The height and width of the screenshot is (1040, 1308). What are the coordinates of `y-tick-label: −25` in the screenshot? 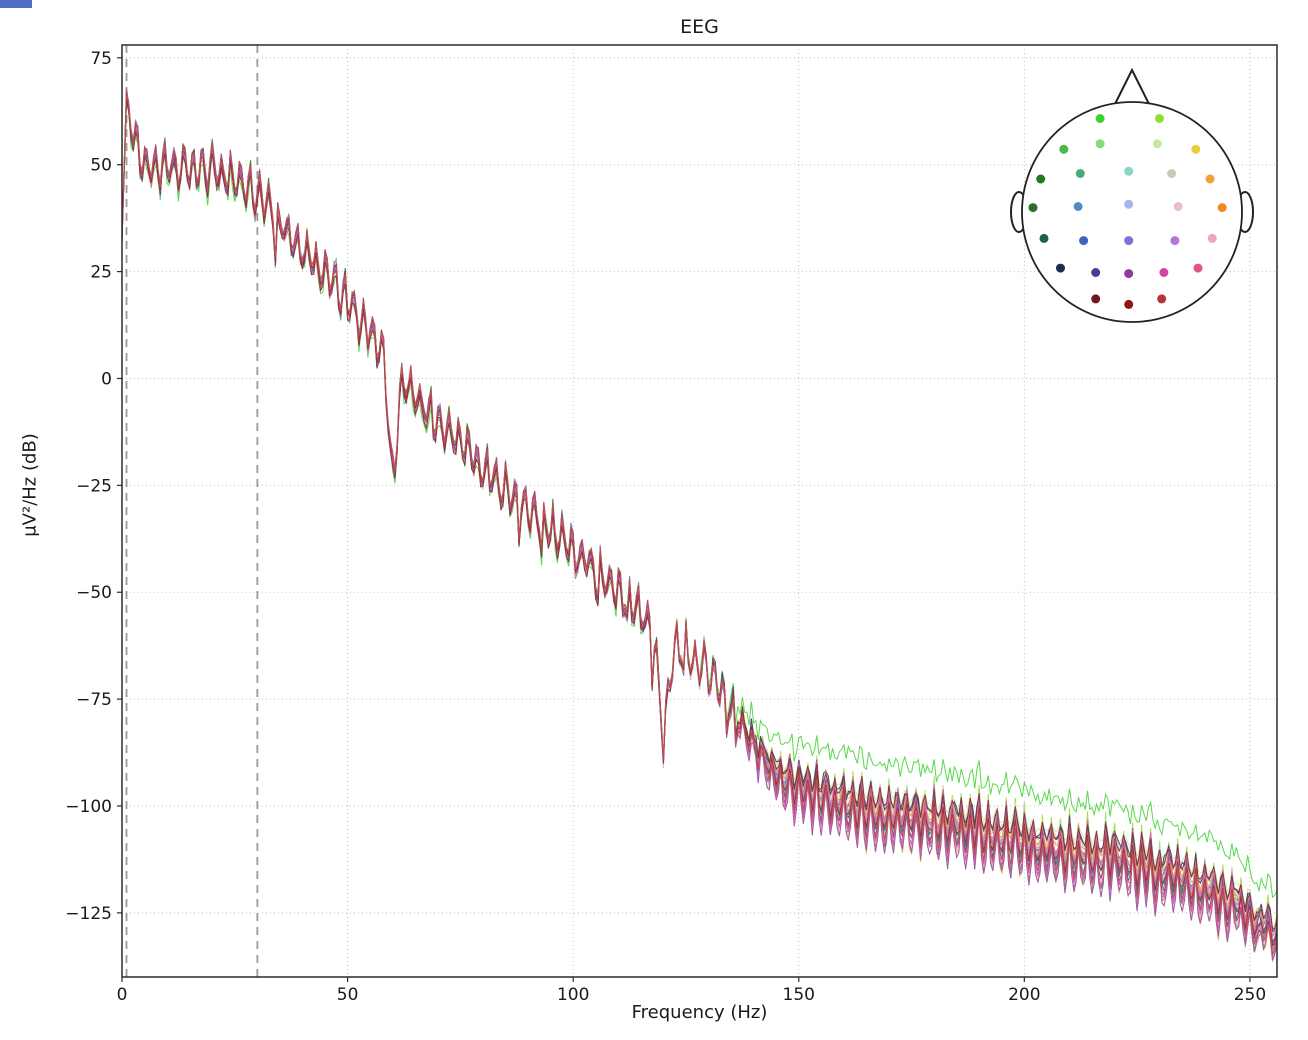 It's located at (94, 486).